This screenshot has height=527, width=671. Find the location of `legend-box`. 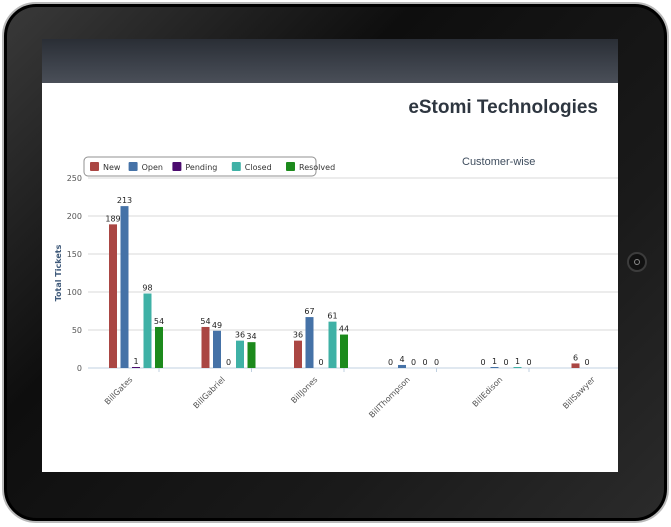

legend-box is located at coordinates (200, 166).